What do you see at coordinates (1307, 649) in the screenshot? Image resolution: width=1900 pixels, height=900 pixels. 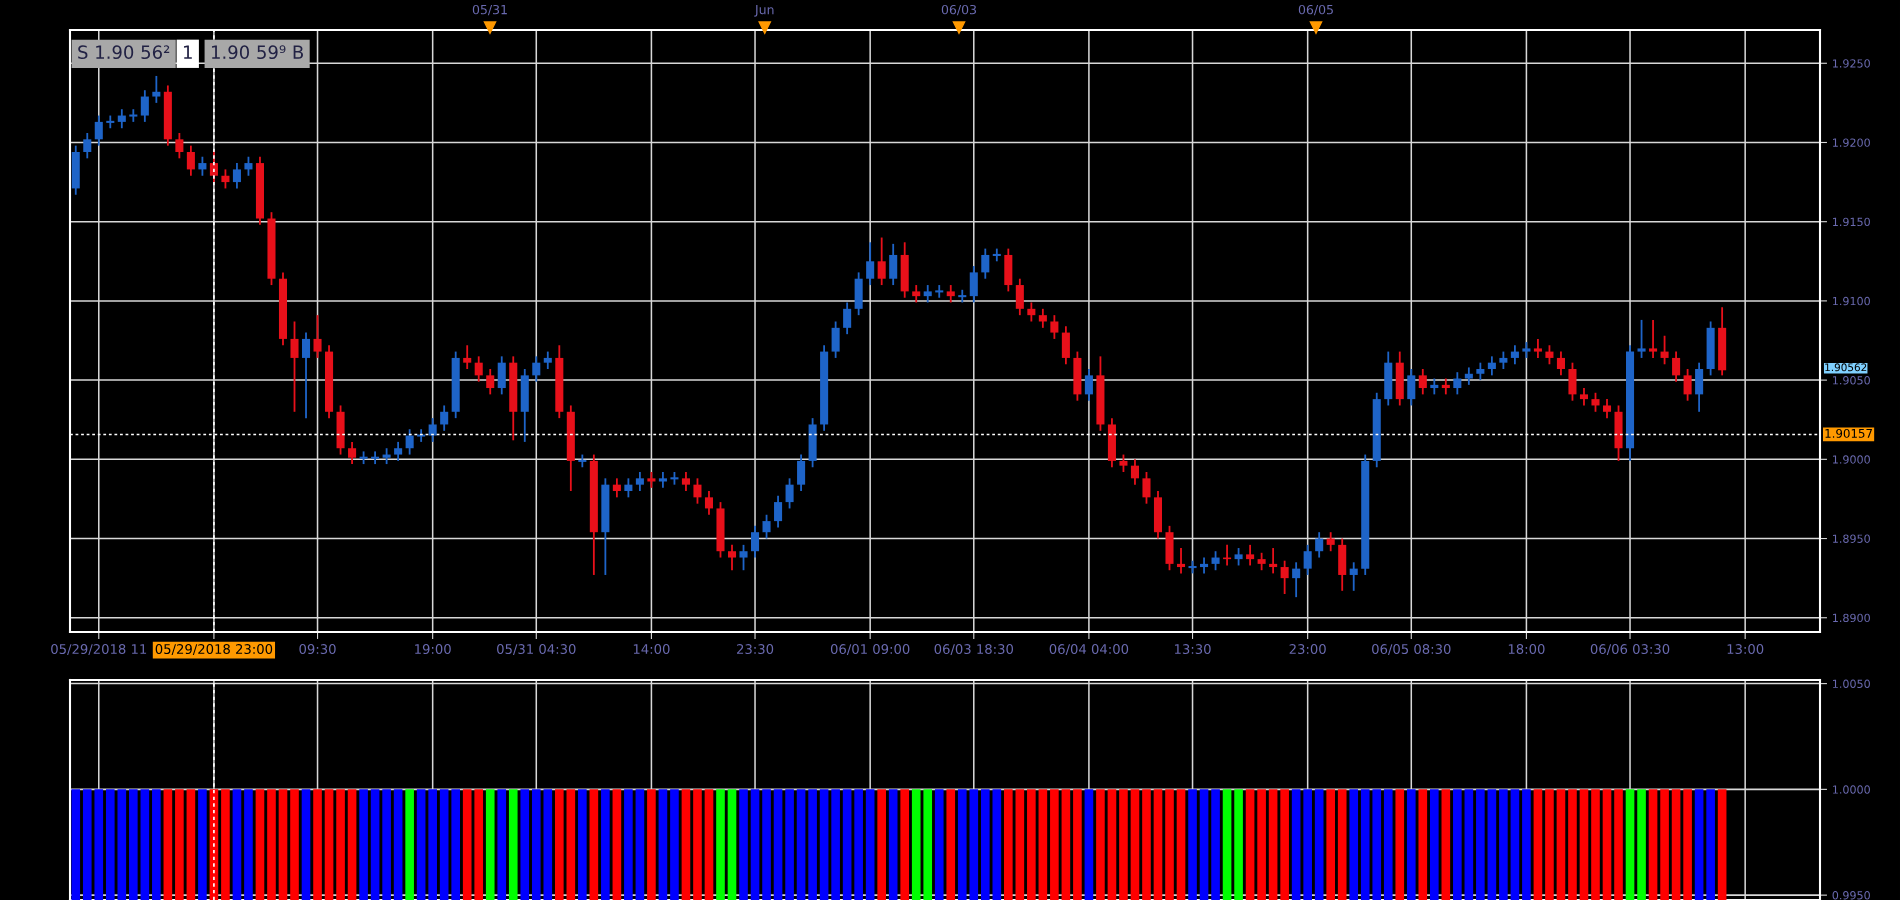 I see `x-tick-label: 23:00` at bounding box center [1307, 649].